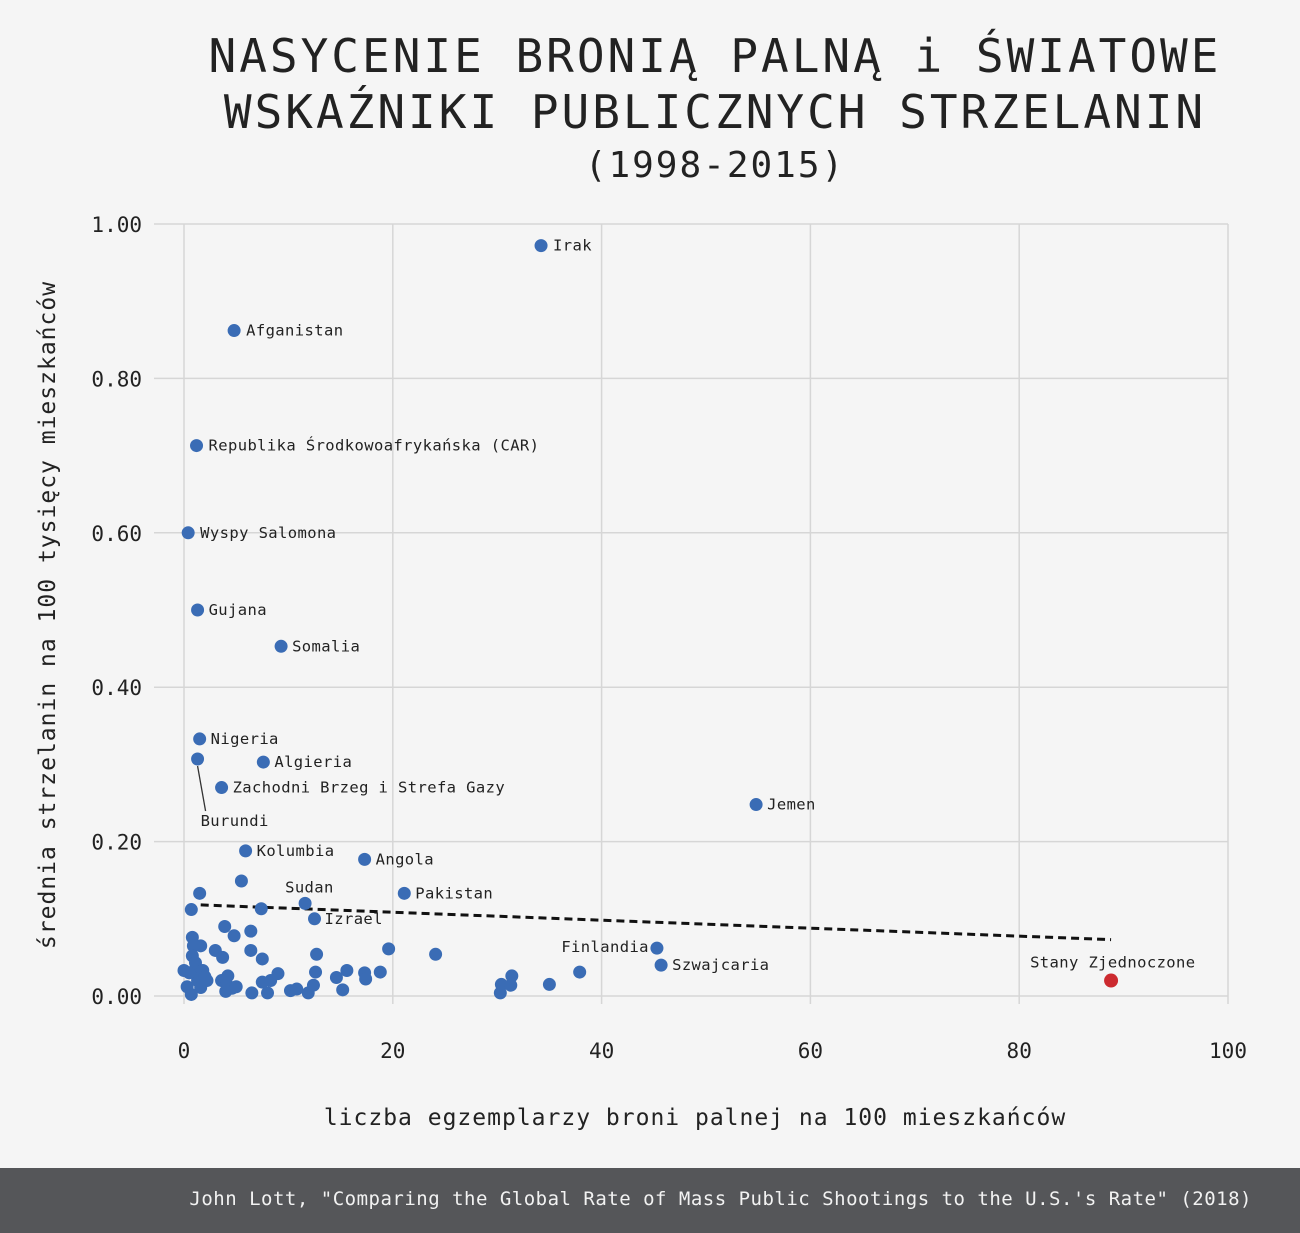 The image size is (1300, 1233). What do you see at coordinates (601, 1051) in the screenshot?
I see `x-tick-label: 40` at bounding box center [601, 1051].